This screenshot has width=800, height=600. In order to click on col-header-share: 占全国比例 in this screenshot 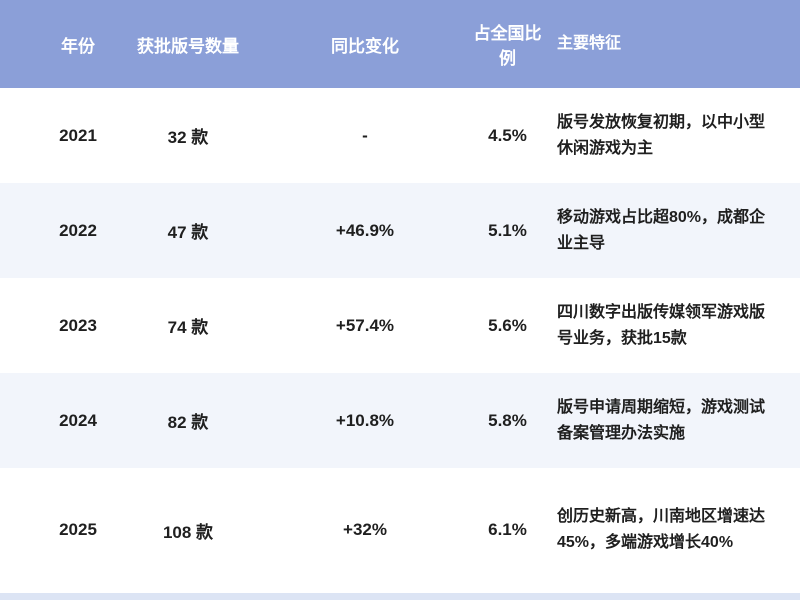, I will do `click(507, 46)`.